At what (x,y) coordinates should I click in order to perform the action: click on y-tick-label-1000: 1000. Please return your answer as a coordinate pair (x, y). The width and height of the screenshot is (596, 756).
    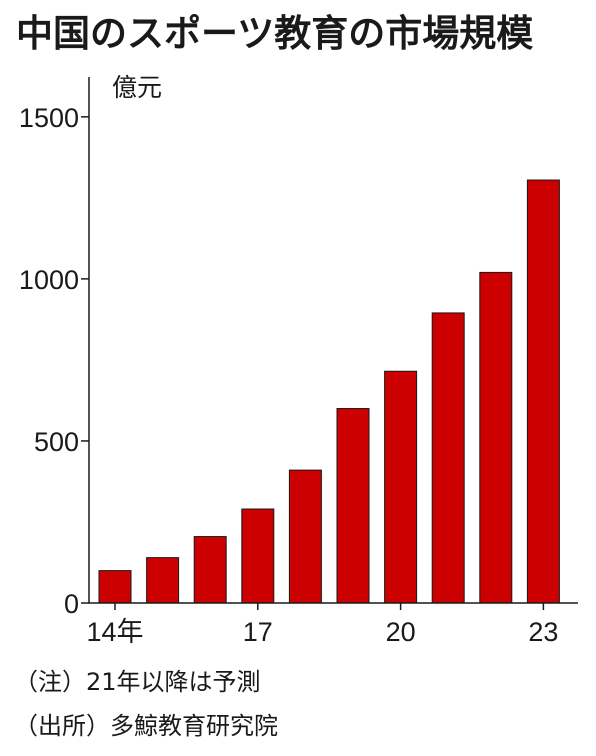
    Looking at the image, I should click on (49, 280).